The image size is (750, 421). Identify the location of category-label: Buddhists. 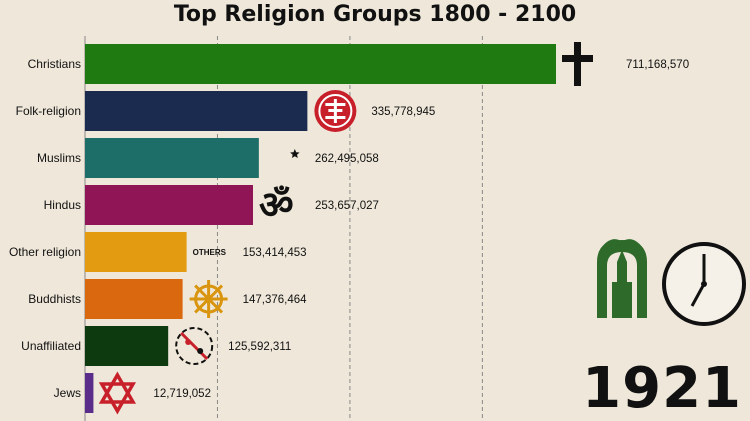
(54, 299).